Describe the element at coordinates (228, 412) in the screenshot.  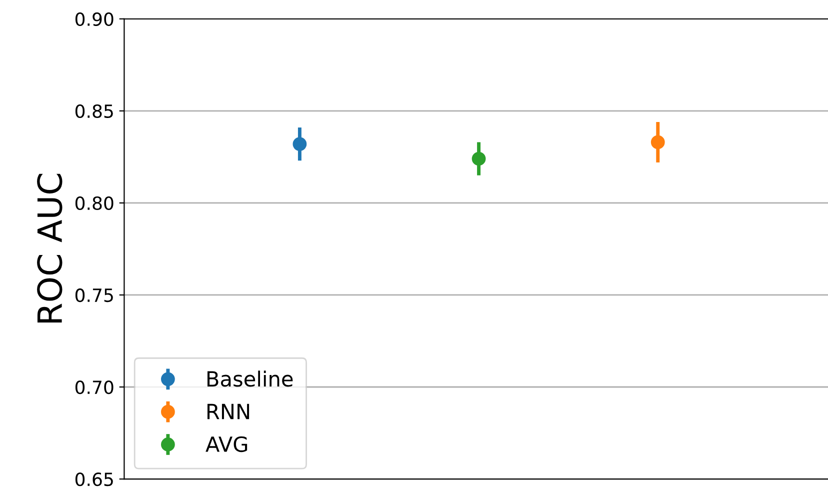
I see `legend-label: RNN` at that location.